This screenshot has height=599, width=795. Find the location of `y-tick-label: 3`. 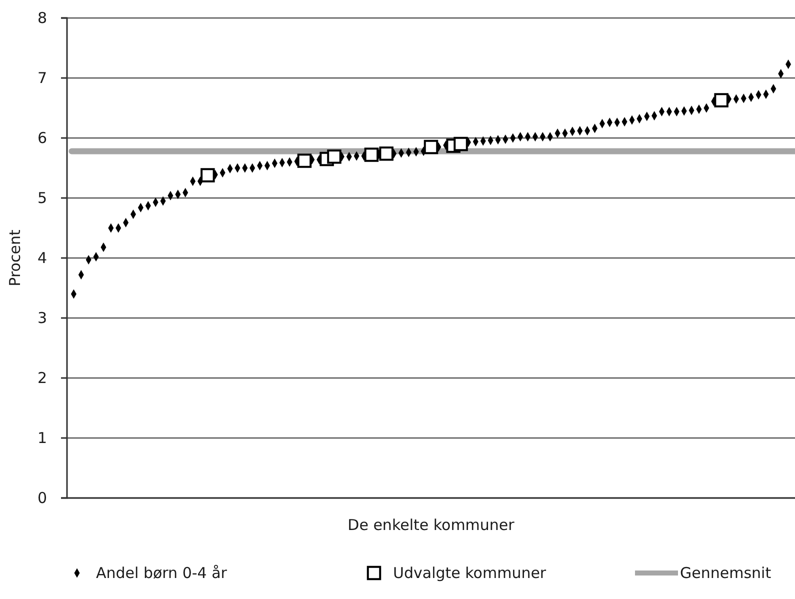

y-tick-label: 3 is located at coordinates (42, 317).